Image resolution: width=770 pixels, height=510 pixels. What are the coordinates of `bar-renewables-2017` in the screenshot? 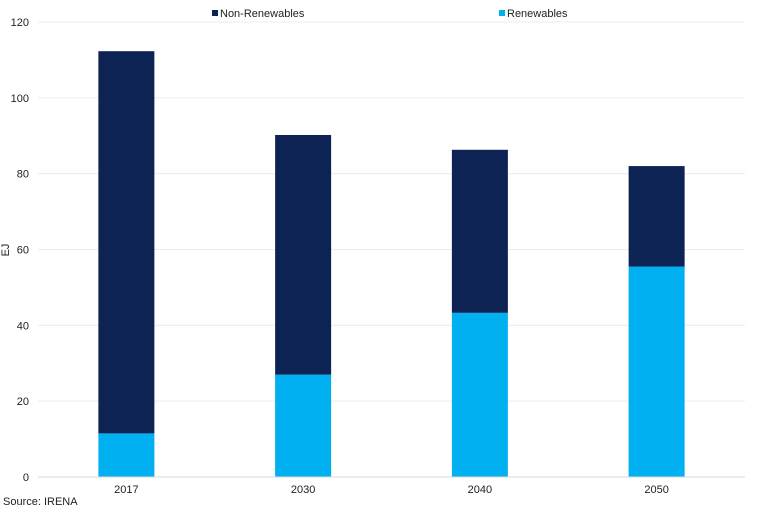 It's located at (126, 455).